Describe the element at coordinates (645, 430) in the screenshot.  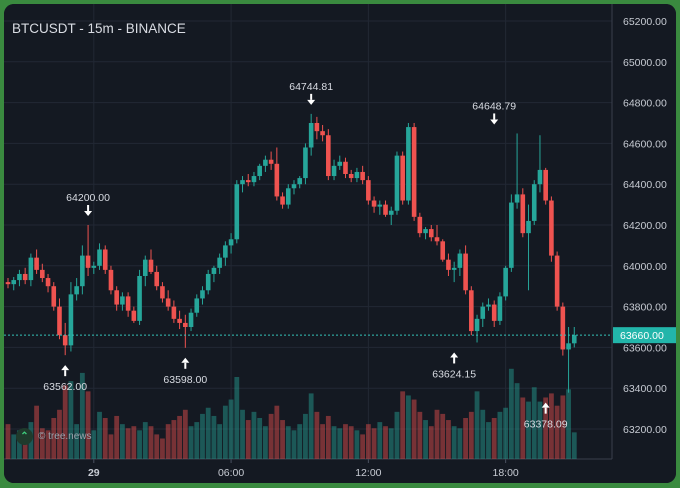
I see `y-tick-label: 63200.00` at that location.